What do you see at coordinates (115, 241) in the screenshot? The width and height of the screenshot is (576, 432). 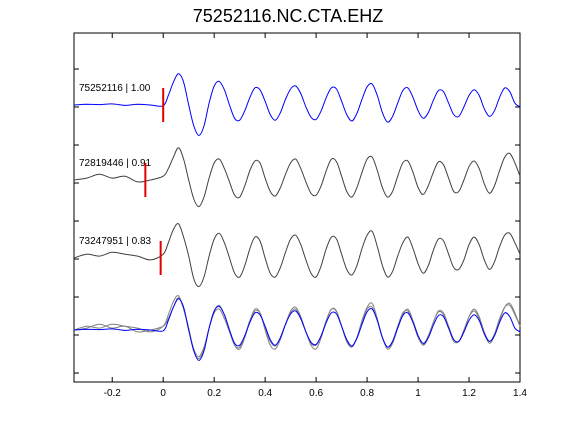 I see `trace-label-73247951: 73247951 | 0.83` at bounding box center [115, 241].